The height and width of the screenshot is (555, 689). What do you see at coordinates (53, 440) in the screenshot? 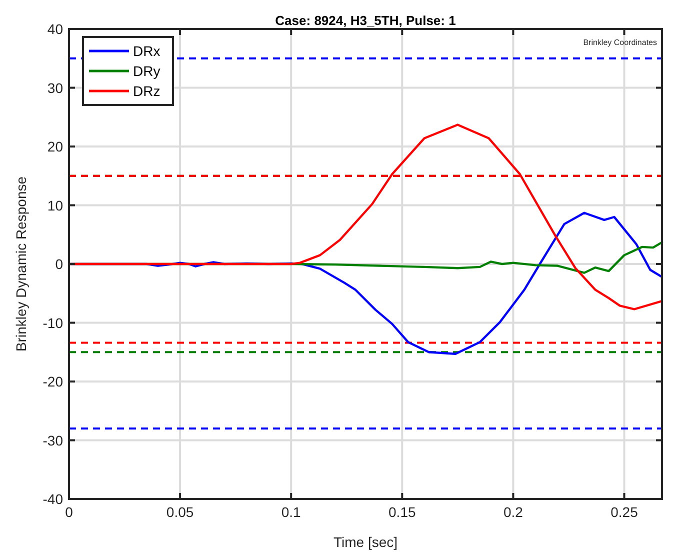
I see `y-tick-label: -30` at bounding box center [53, 440].